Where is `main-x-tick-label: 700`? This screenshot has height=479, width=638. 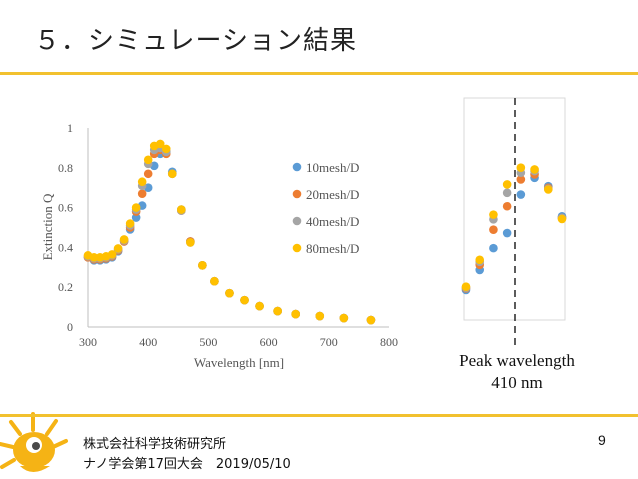 main-x-tick-label: 700 is located at coordinates (329, 342).